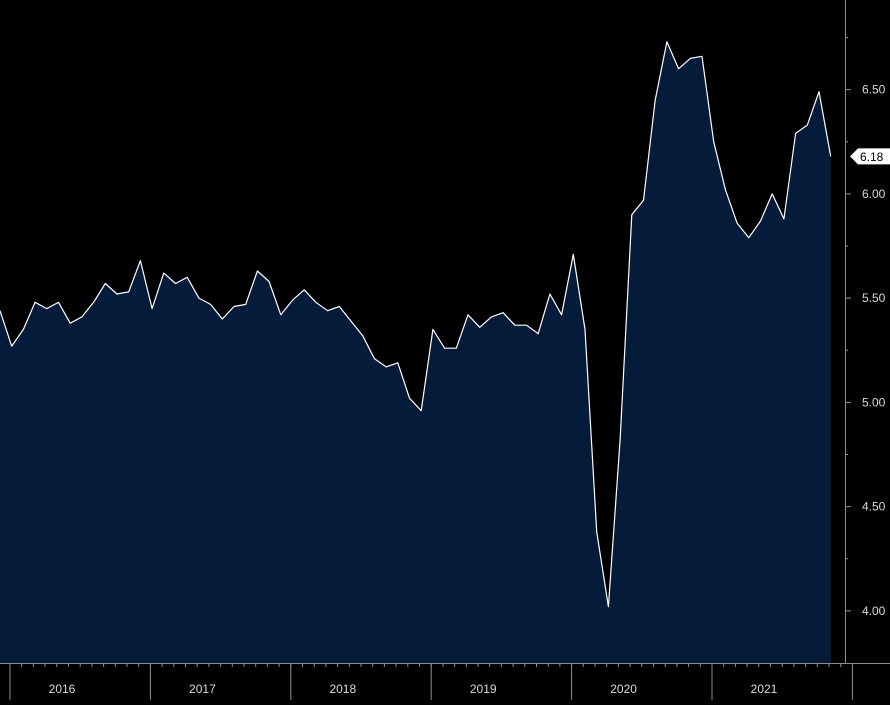 This screenshot has width=890, height=705. Describe the element at coordinates (483, 689) in the screenshot. I see `x-tick-label: 2019` at that location.